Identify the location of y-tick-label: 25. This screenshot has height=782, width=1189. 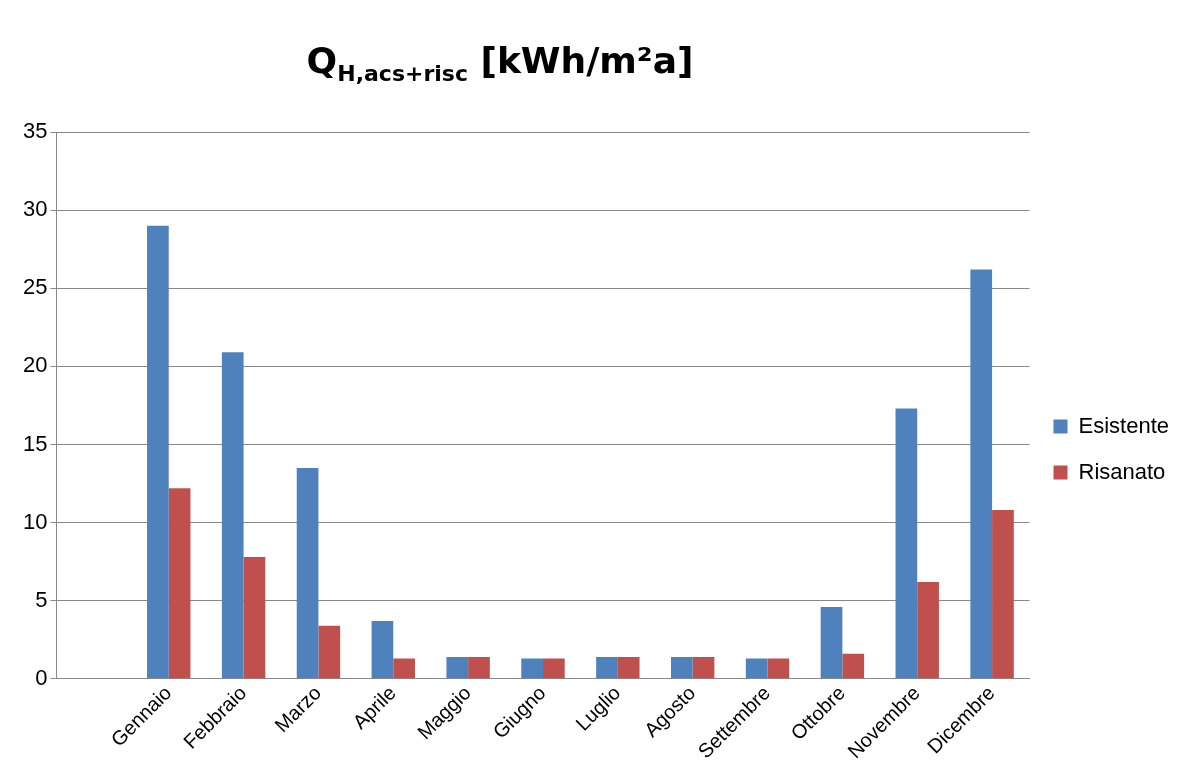
(35, 287).